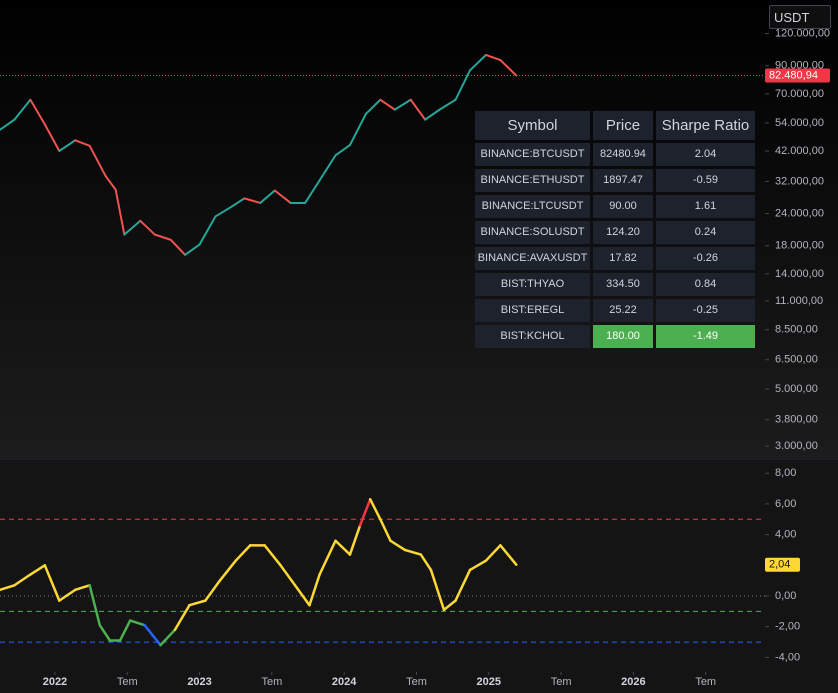  I want to click on y-tick-label: 32.000,00, so click(799, 181).